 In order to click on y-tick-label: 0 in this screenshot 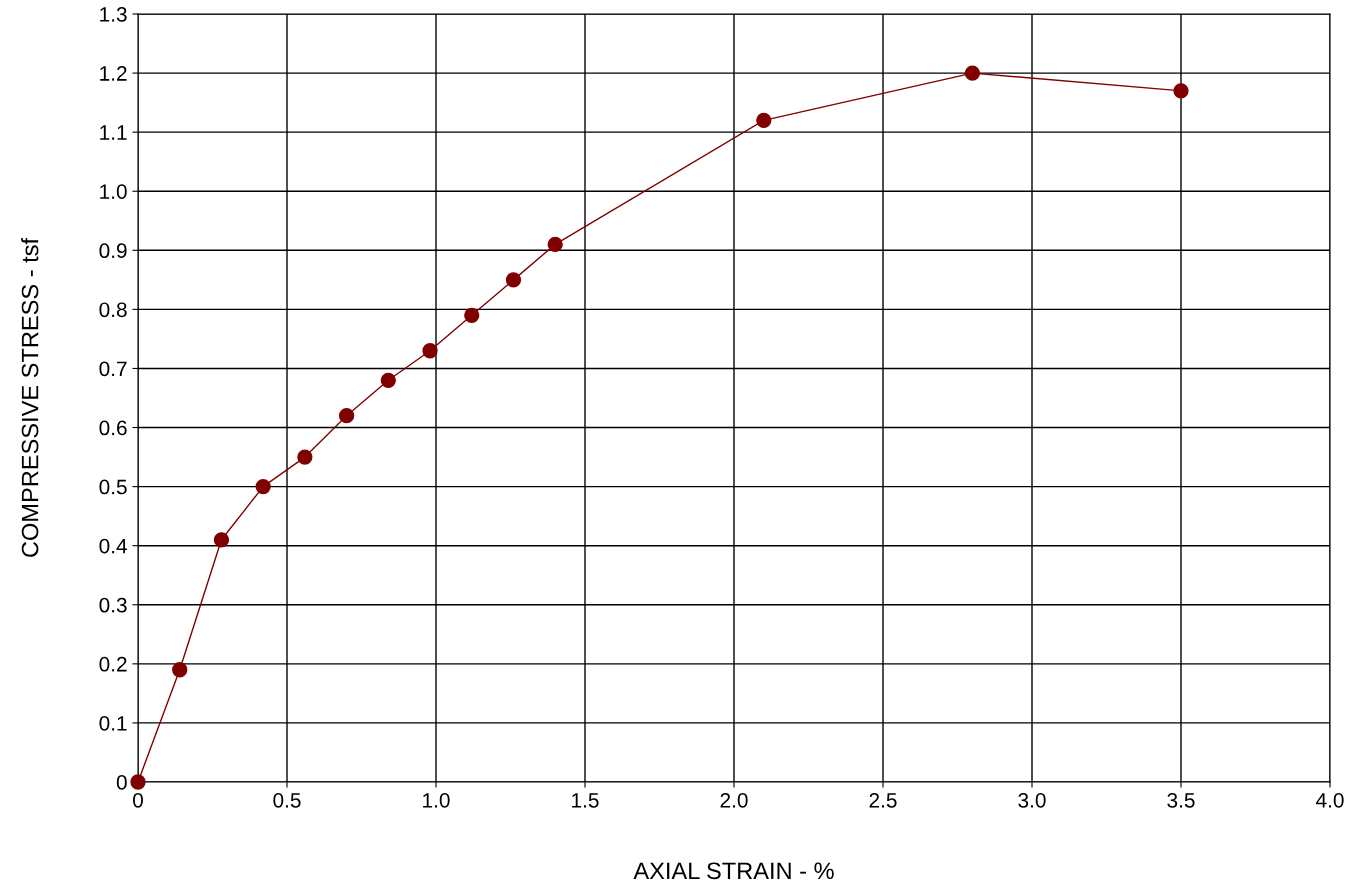, I will do `click(121, 782)`.